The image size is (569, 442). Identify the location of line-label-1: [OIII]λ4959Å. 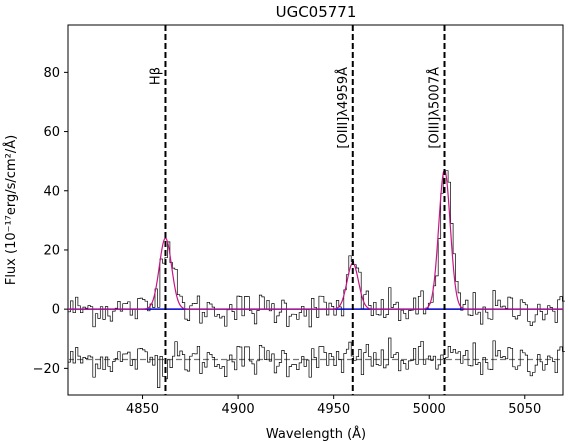
(343, 108).